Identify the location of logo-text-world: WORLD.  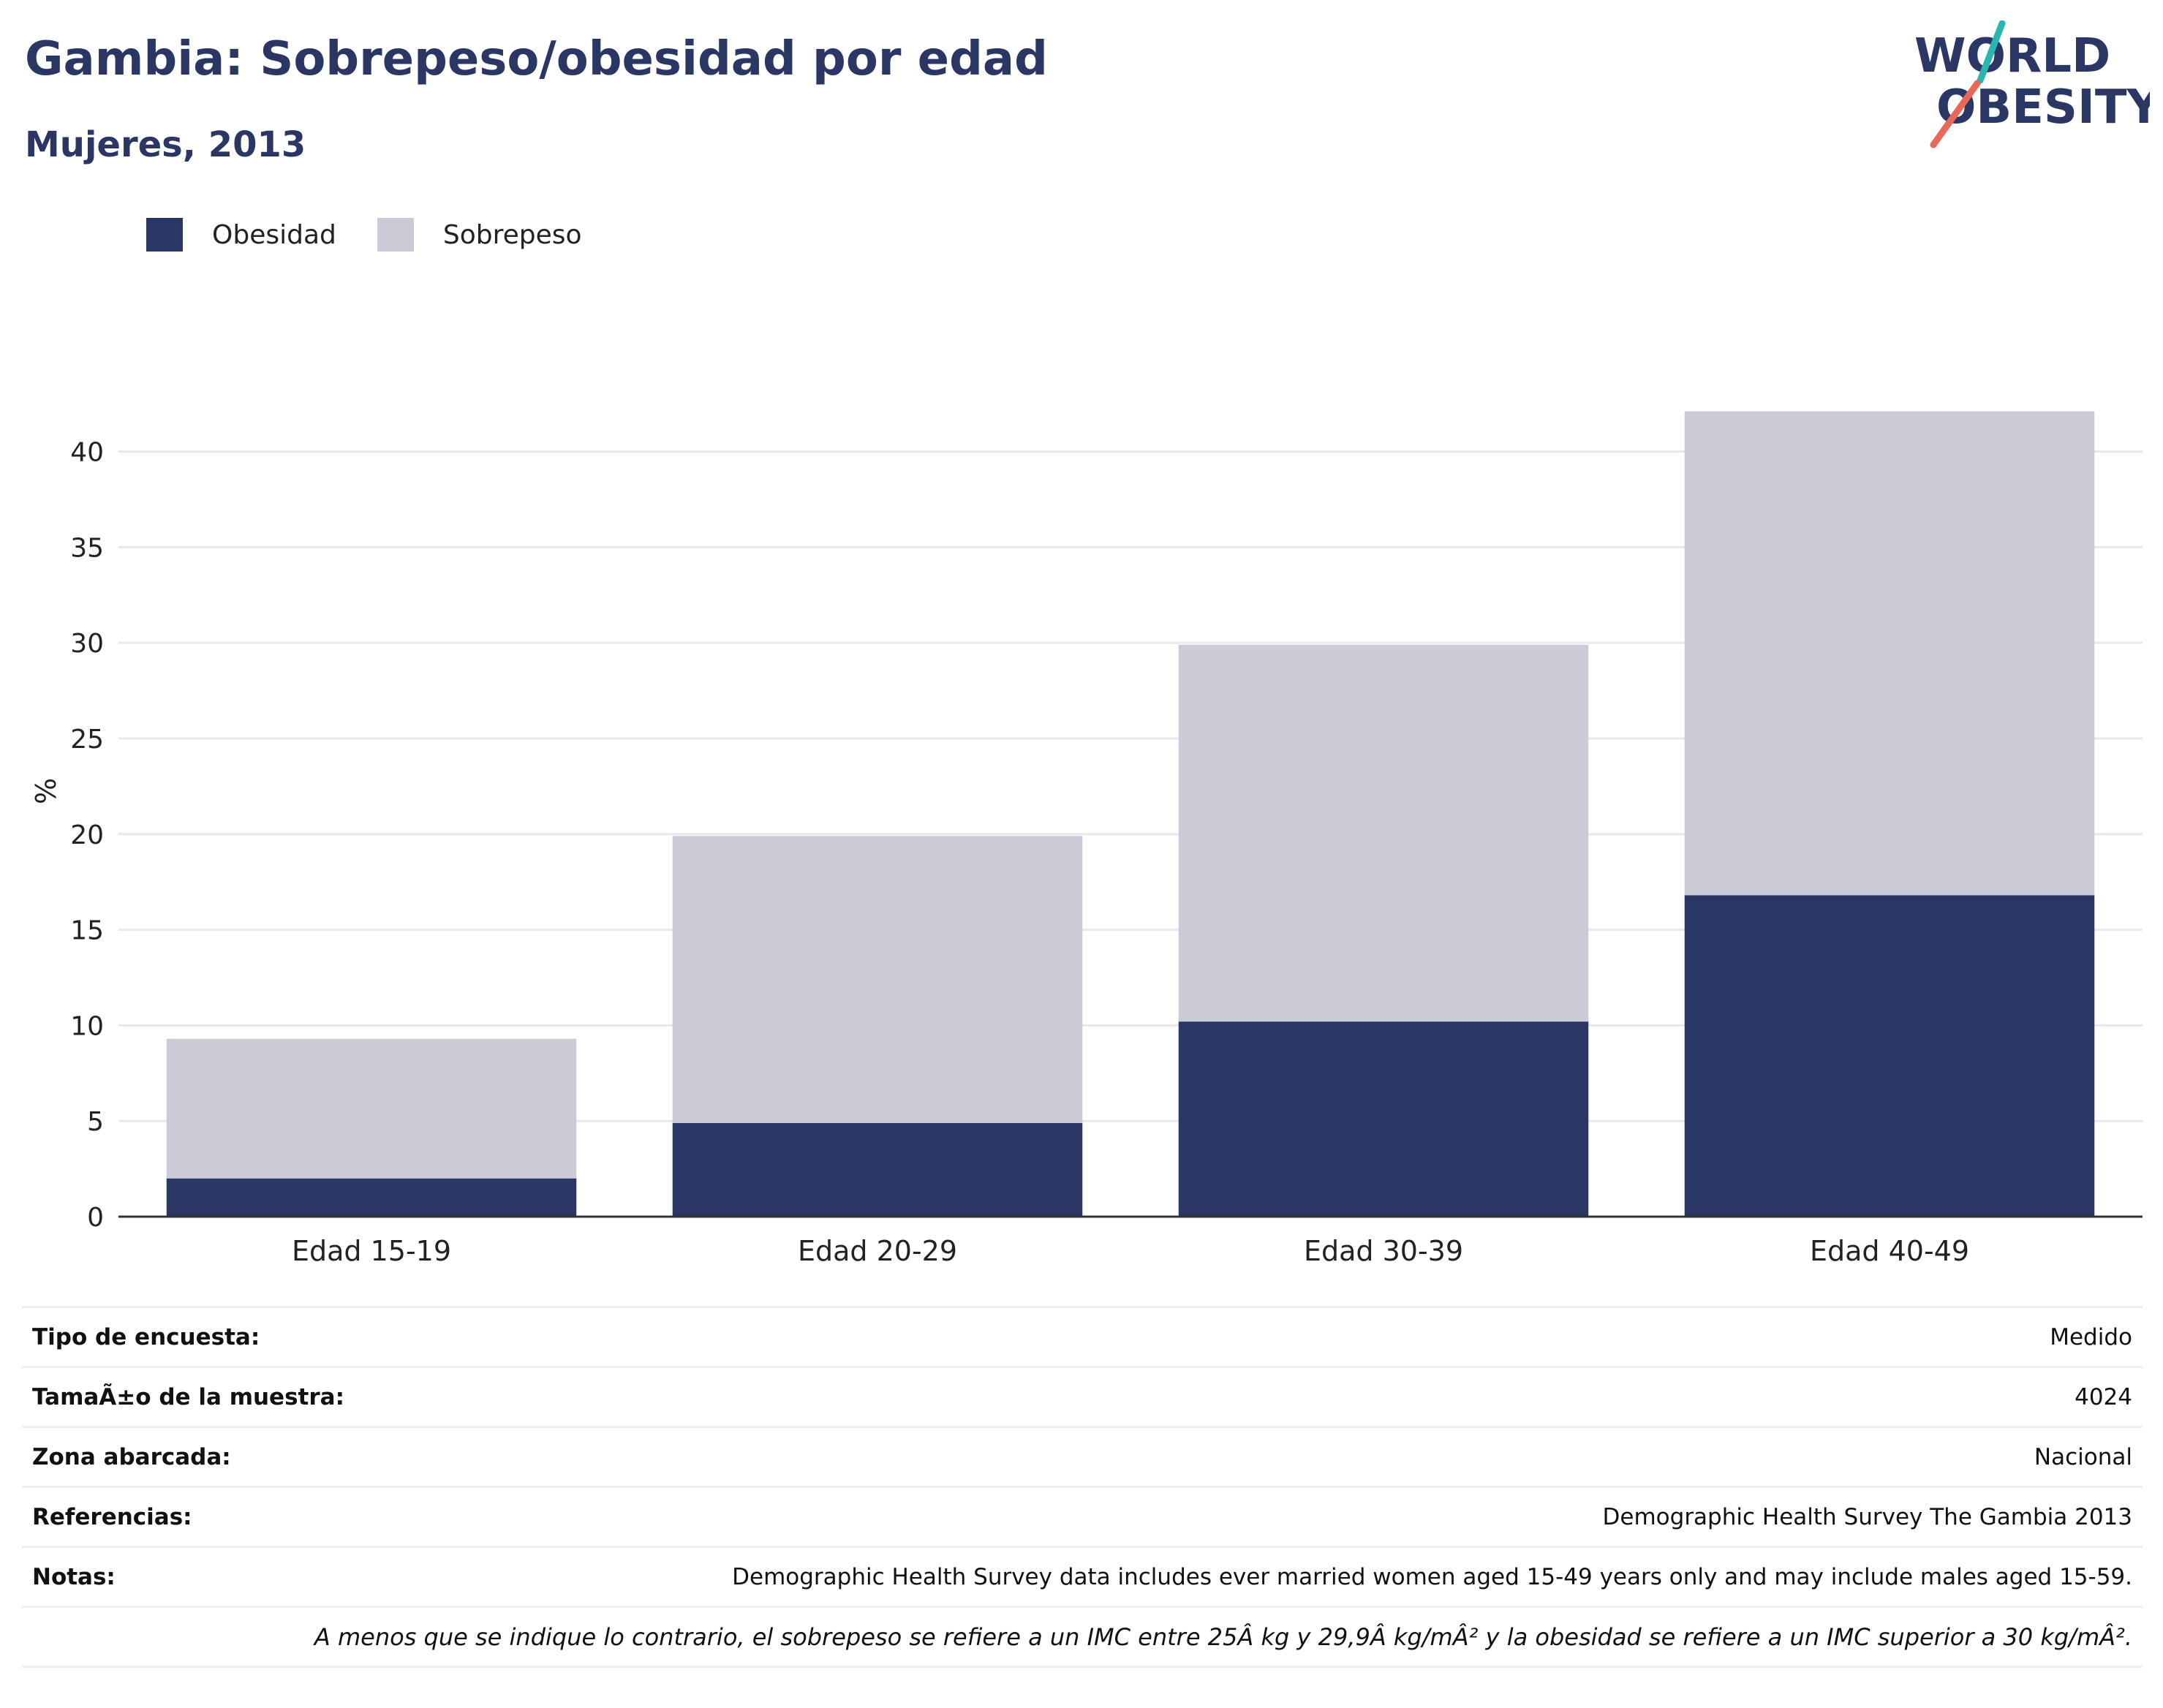
(2012, 56).